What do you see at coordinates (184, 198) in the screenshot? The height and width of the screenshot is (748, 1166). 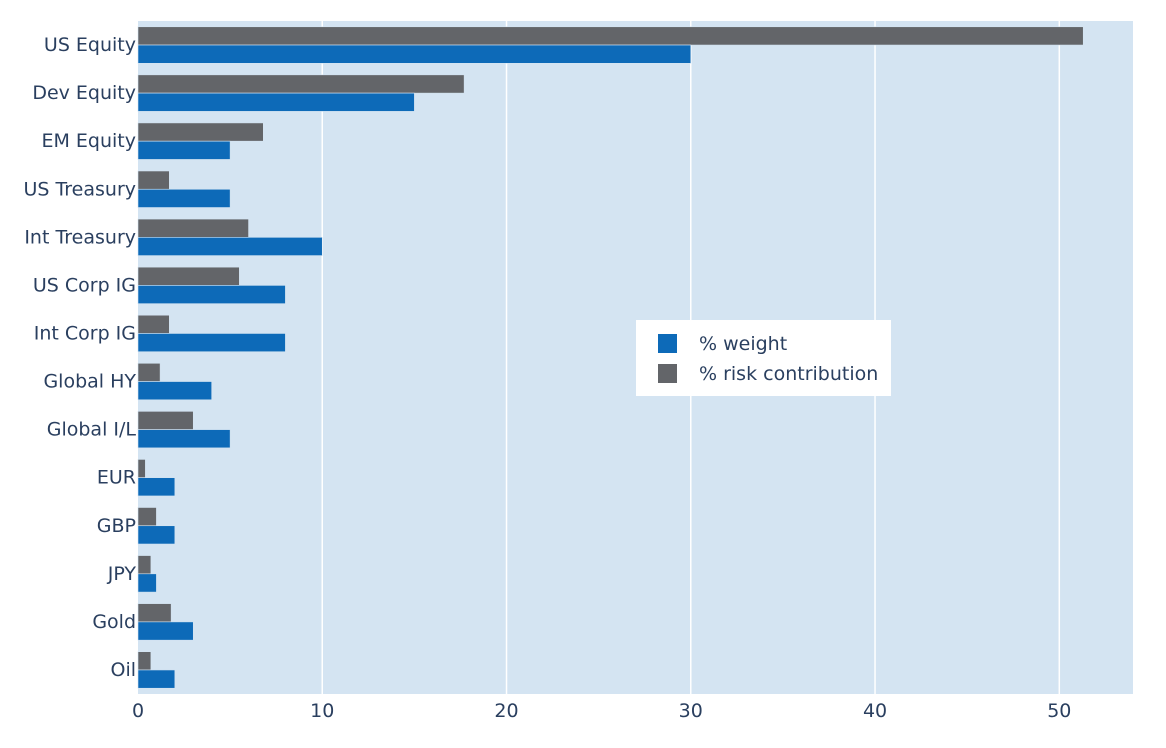 I see `bar-weight-us-treasury` at bounding box center [184, 198].